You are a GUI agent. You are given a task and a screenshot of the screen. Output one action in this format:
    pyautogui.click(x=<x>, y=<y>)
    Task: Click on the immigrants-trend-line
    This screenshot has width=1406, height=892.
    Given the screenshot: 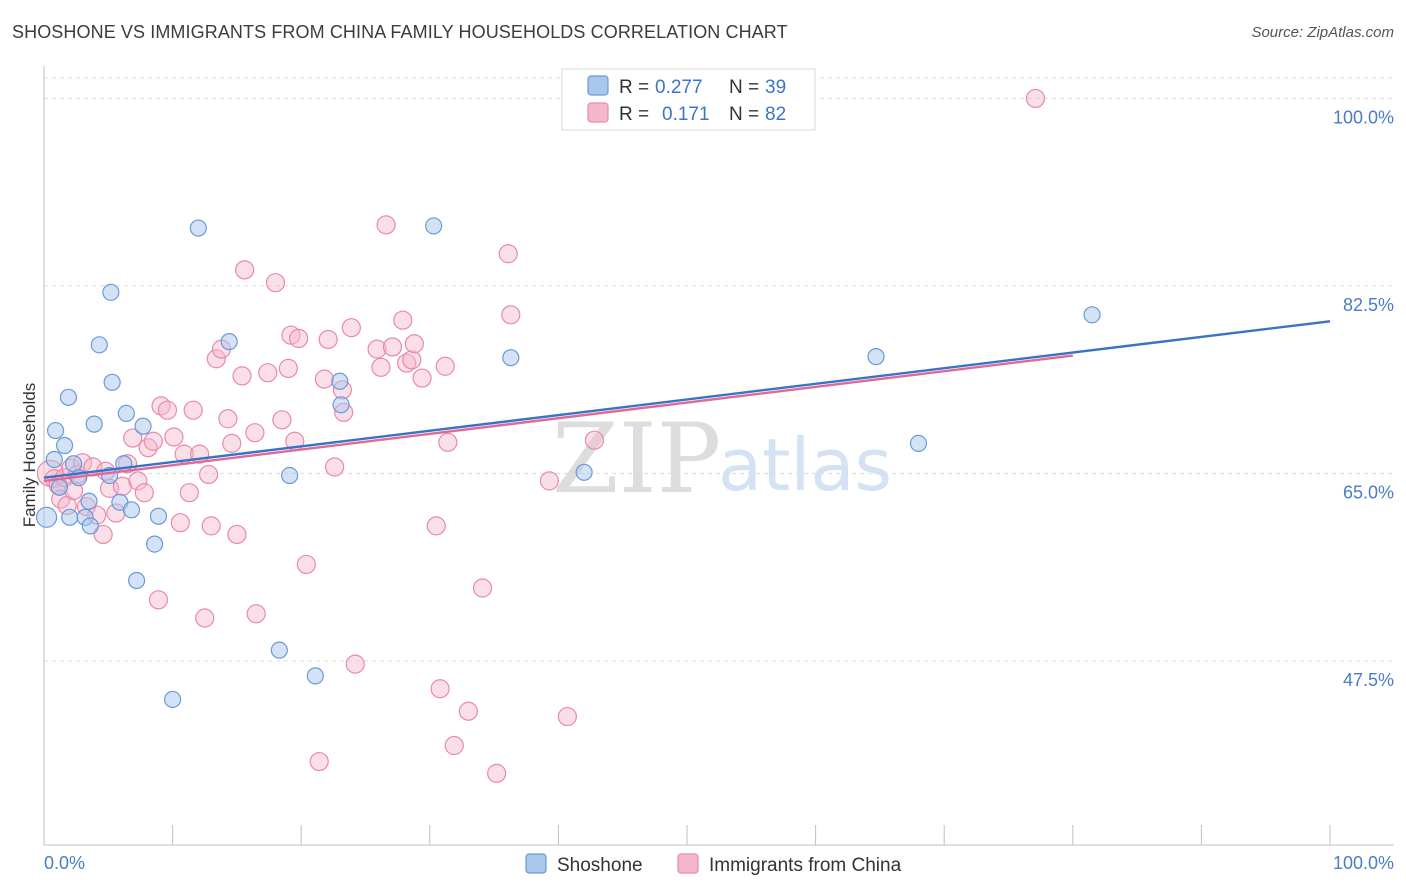 What is the action you would take?
    pyautogui.click(x=558, y=418)
    